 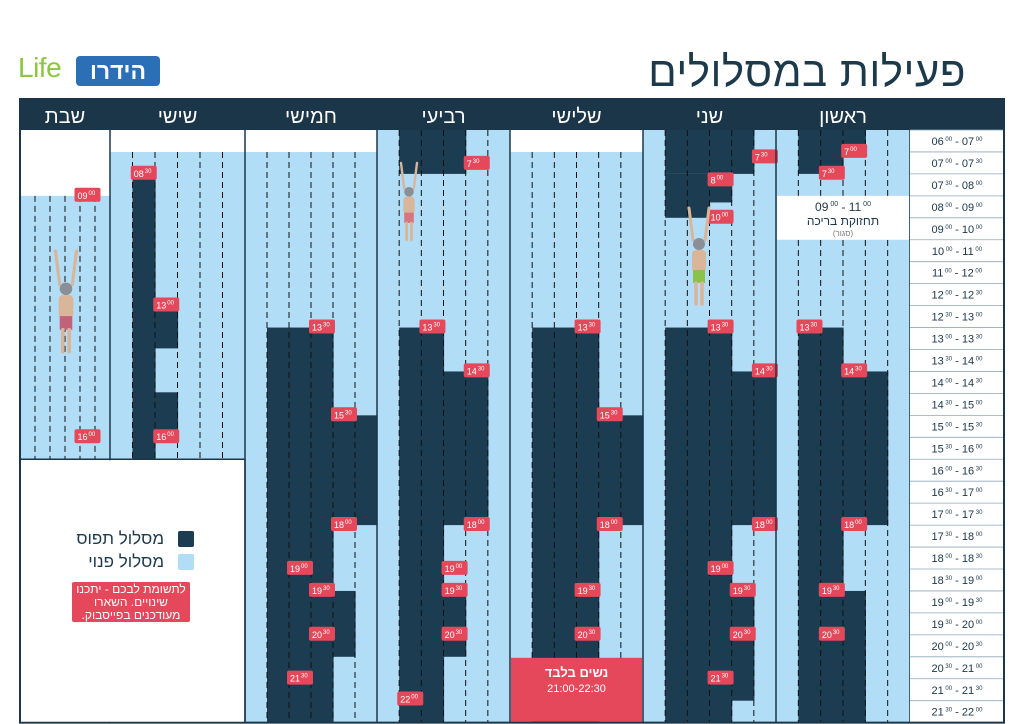 What do you see at coordinates (339, 525) in the screenshot?
I see `time-badge-hour: 18` at bounding box center [339, 525].